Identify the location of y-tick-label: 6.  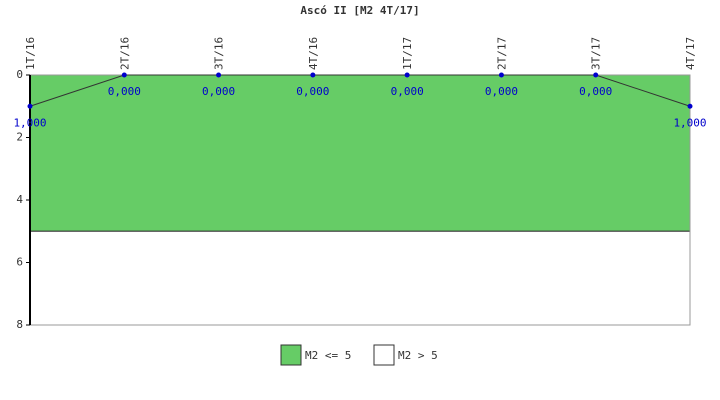
(19, 262).